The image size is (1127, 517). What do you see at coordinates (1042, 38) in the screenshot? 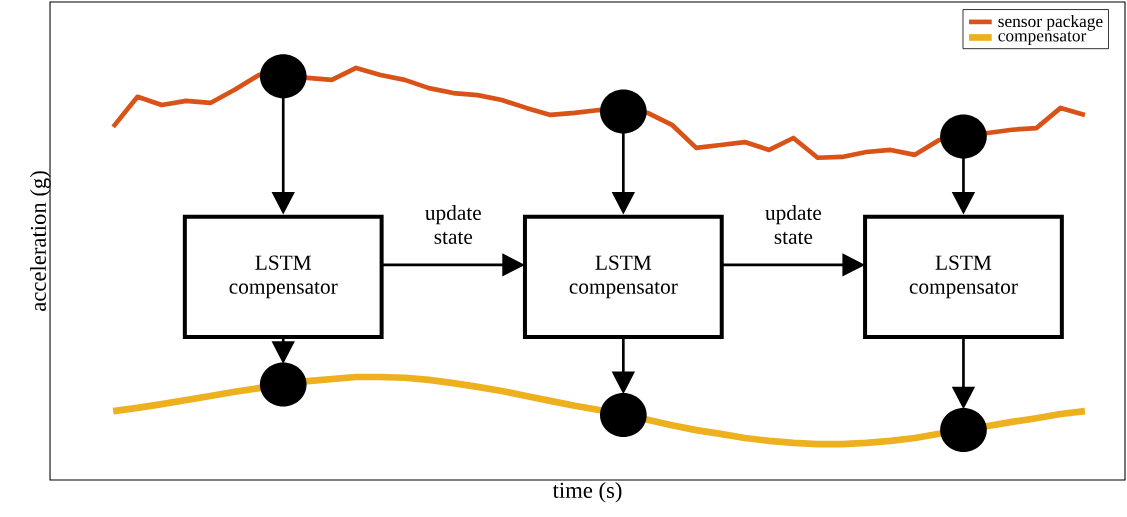
I see `legend-label: compensator` at bounding box center [1042, 38].